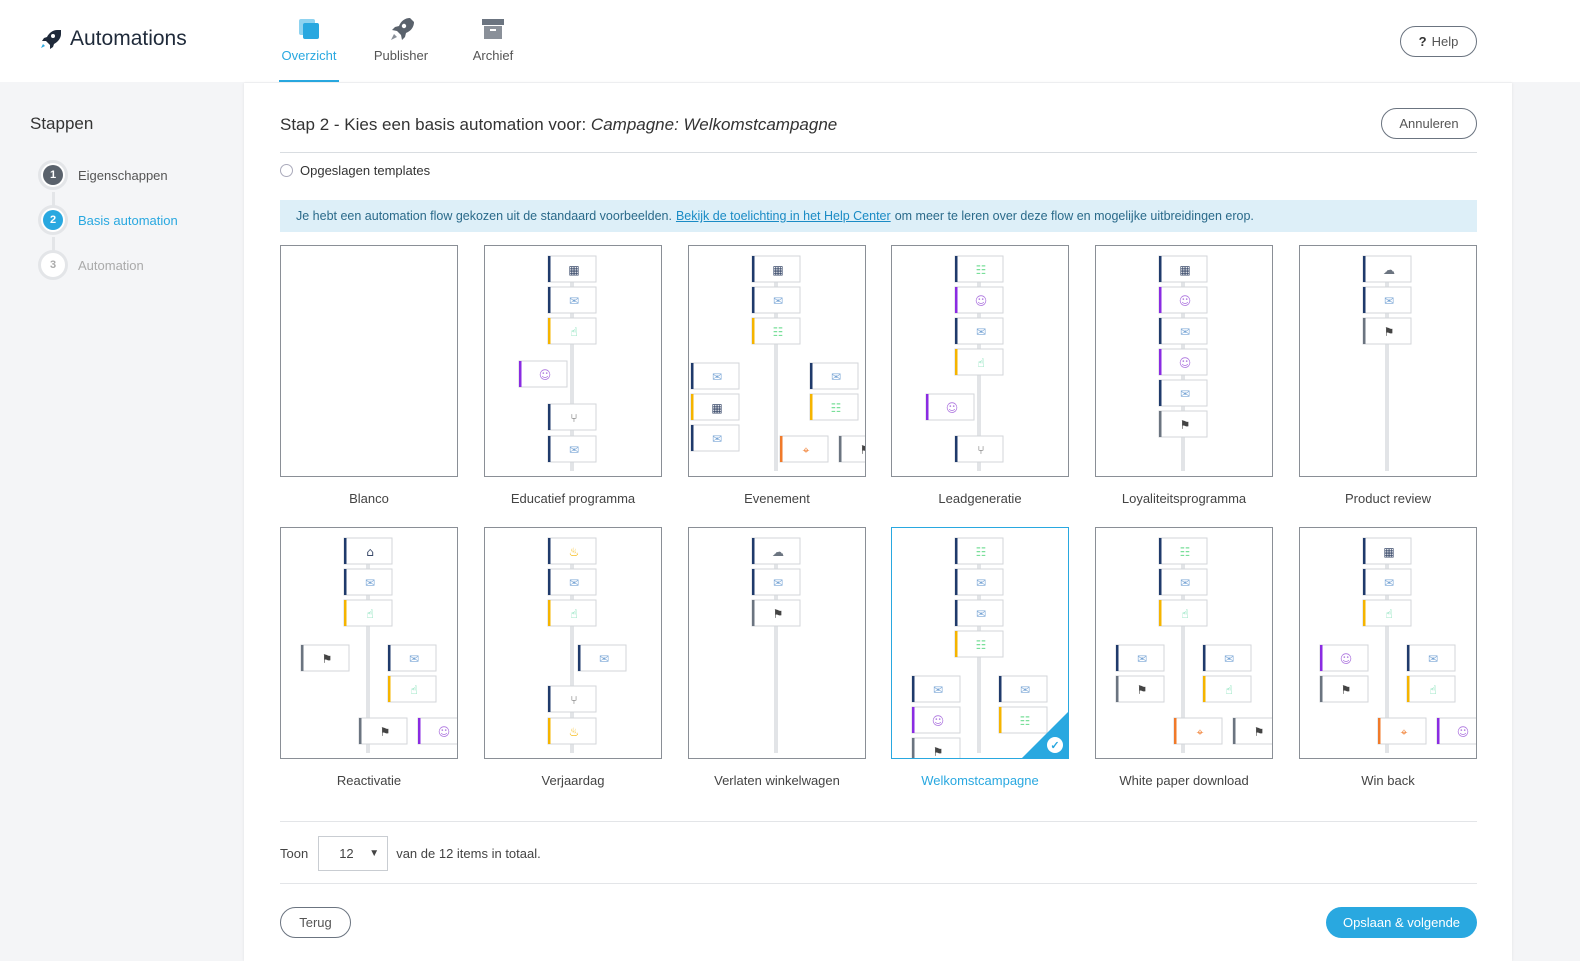 This screenshot has height=961, width=1580. What do you see at coordinates (1184, 361) in the screenshot?
I see `template-preview: ▦ ☺ ✉ ☺ ✉ ⚑` at bounding box center [1184, 361].